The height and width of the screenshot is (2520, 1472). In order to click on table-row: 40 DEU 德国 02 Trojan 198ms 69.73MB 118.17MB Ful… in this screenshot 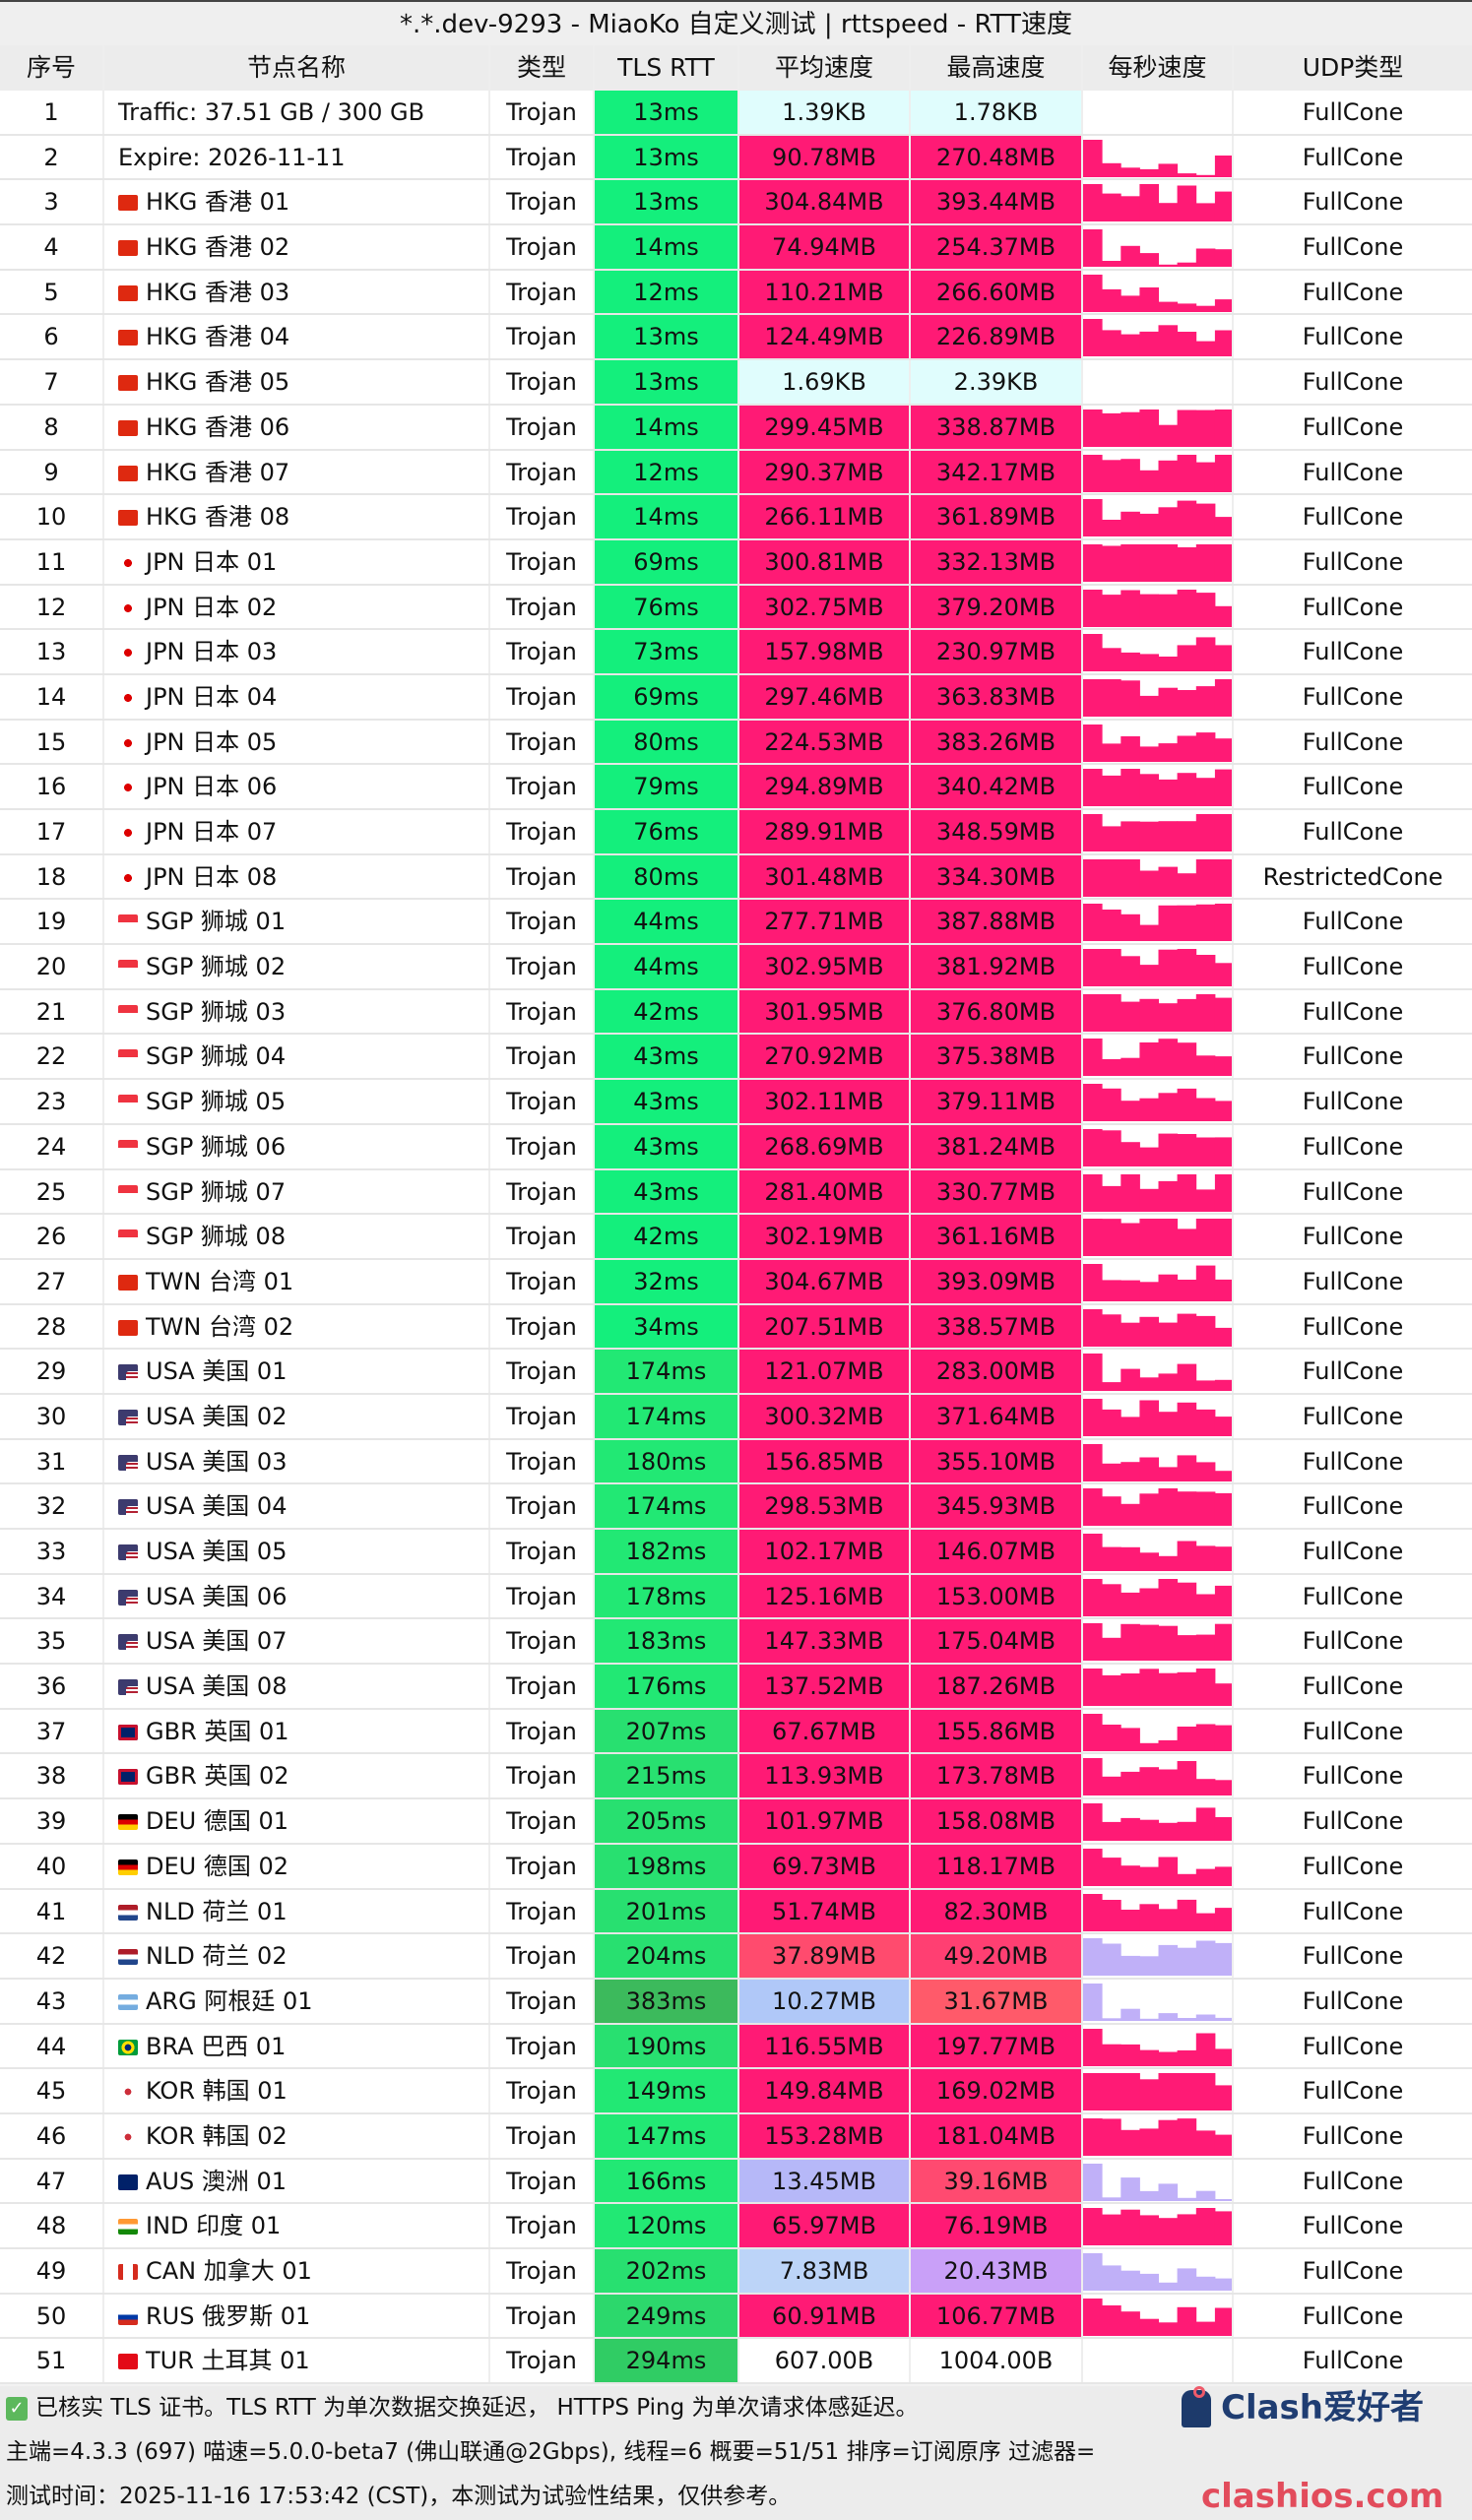, I will do `click(736, 1867)`.